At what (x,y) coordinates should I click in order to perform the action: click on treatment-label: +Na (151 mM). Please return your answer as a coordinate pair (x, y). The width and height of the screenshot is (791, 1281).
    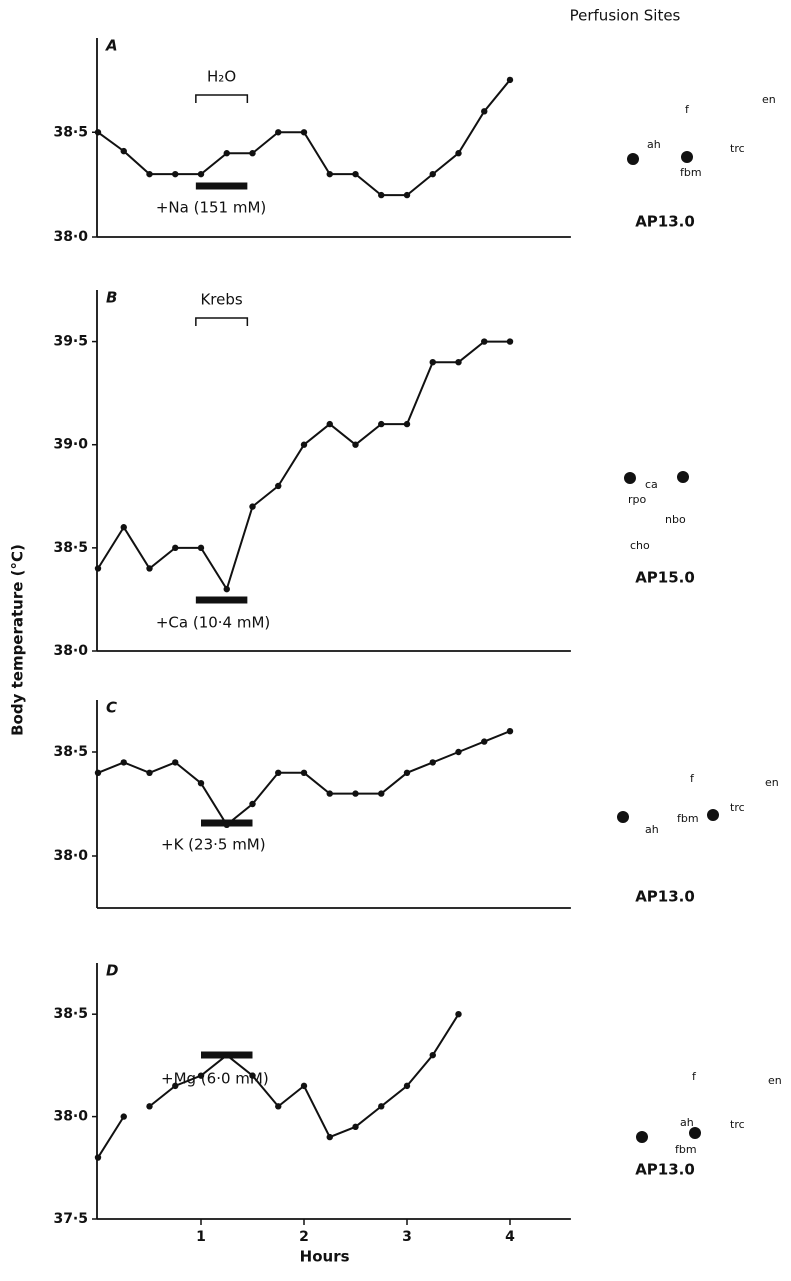
    Looking at the image, I should click on (211, 208).